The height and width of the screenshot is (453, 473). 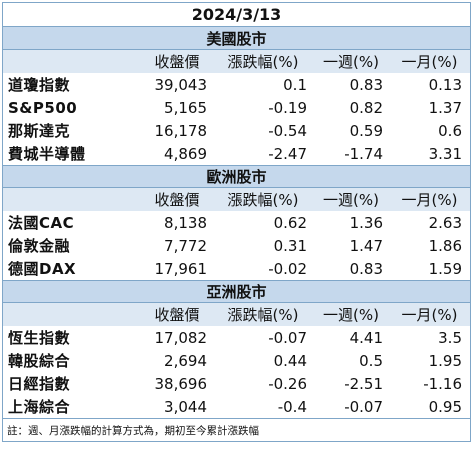 I want to click on row-label: 道瓊指數, so click(x=39, y=85).